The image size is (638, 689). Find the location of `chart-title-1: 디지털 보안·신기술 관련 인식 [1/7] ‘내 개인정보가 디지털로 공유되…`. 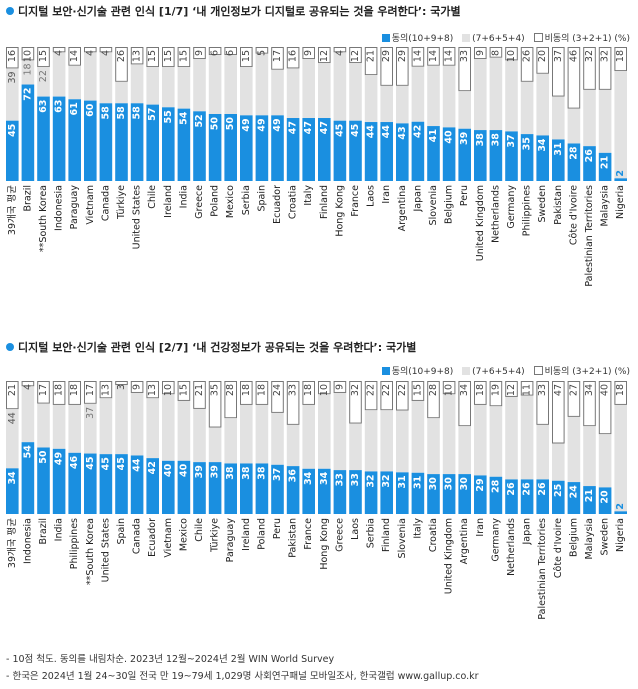

chart-title-1: 디지털 보안·신기술 관련 인식 [1/7] ‘내 개인정보가 디지털로 공유되… is located at coordinates (233, 11).